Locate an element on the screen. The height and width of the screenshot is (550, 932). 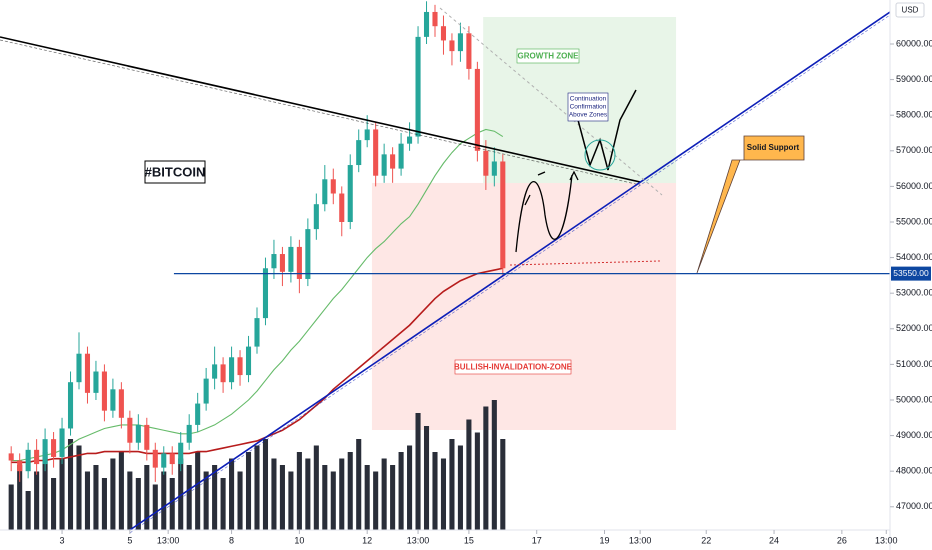
arrow-heads is located at coordinates (551, 188).